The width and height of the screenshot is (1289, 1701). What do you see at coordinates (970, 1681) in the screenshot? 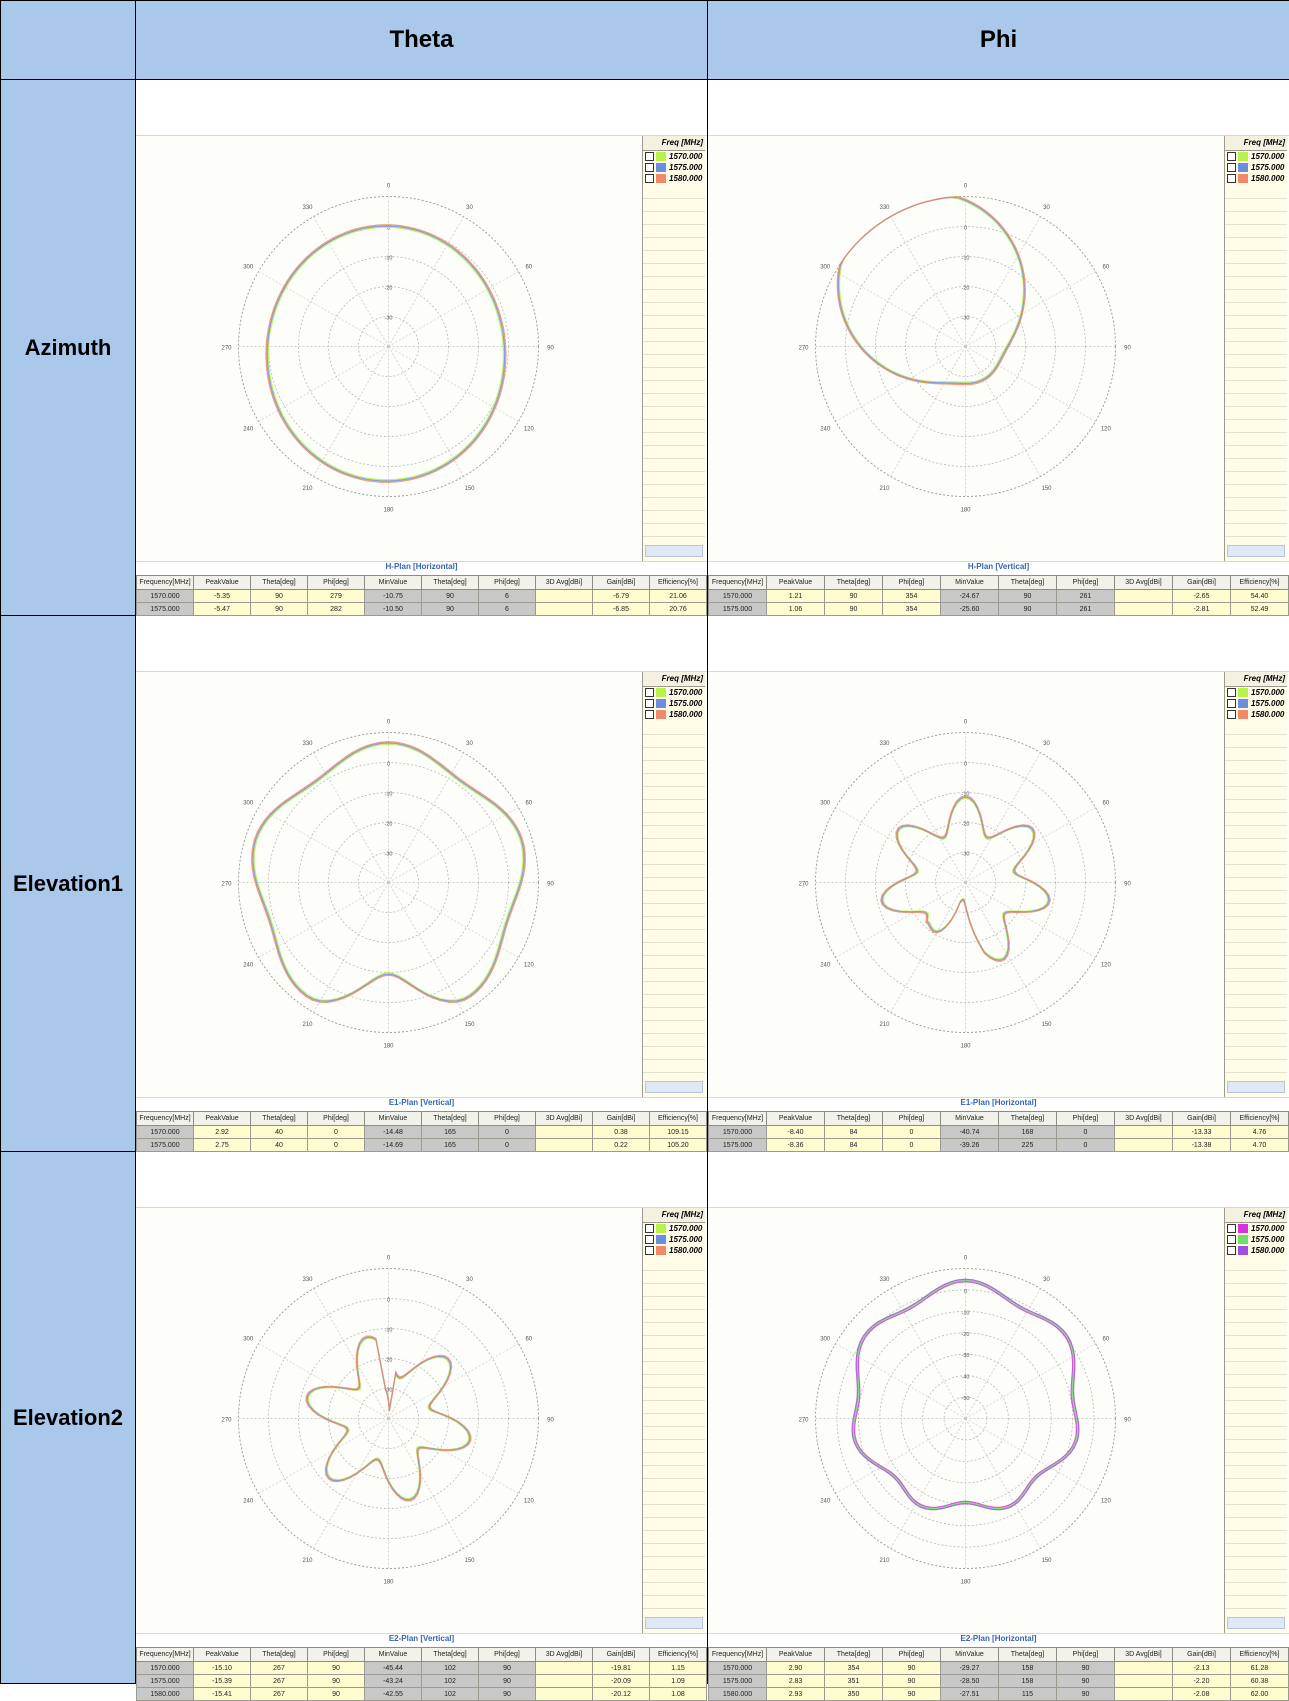
I see `table-cell: -28.50` at bounding box center [970, 1681].